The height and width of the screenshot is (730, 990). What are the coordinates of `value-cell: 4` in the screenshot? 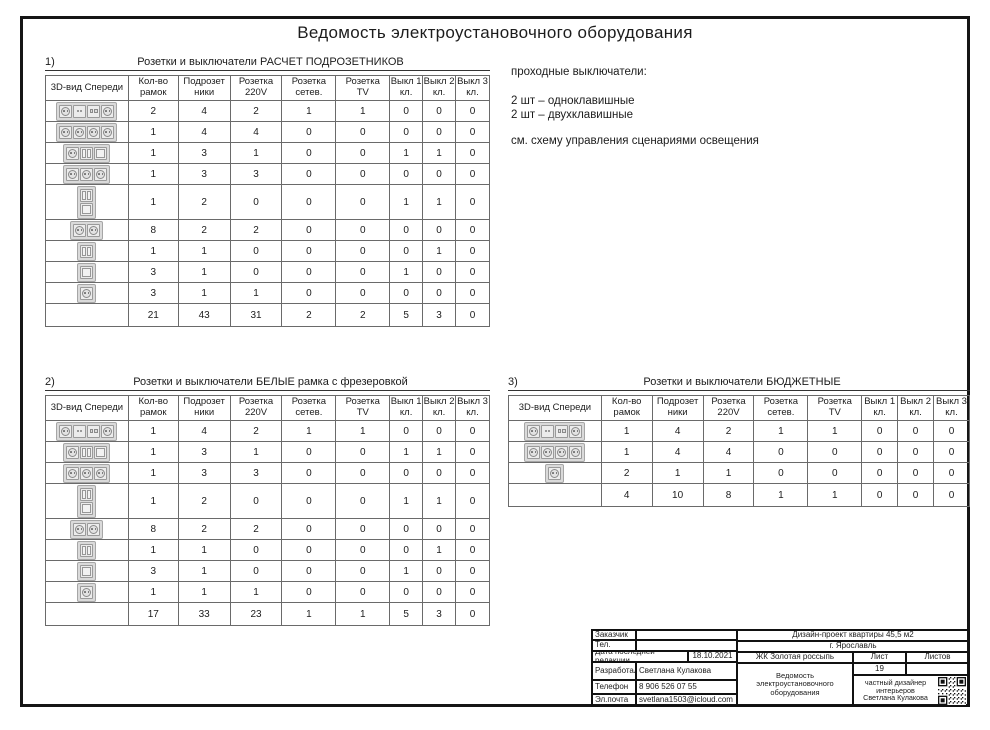 It's located at (204, 431).